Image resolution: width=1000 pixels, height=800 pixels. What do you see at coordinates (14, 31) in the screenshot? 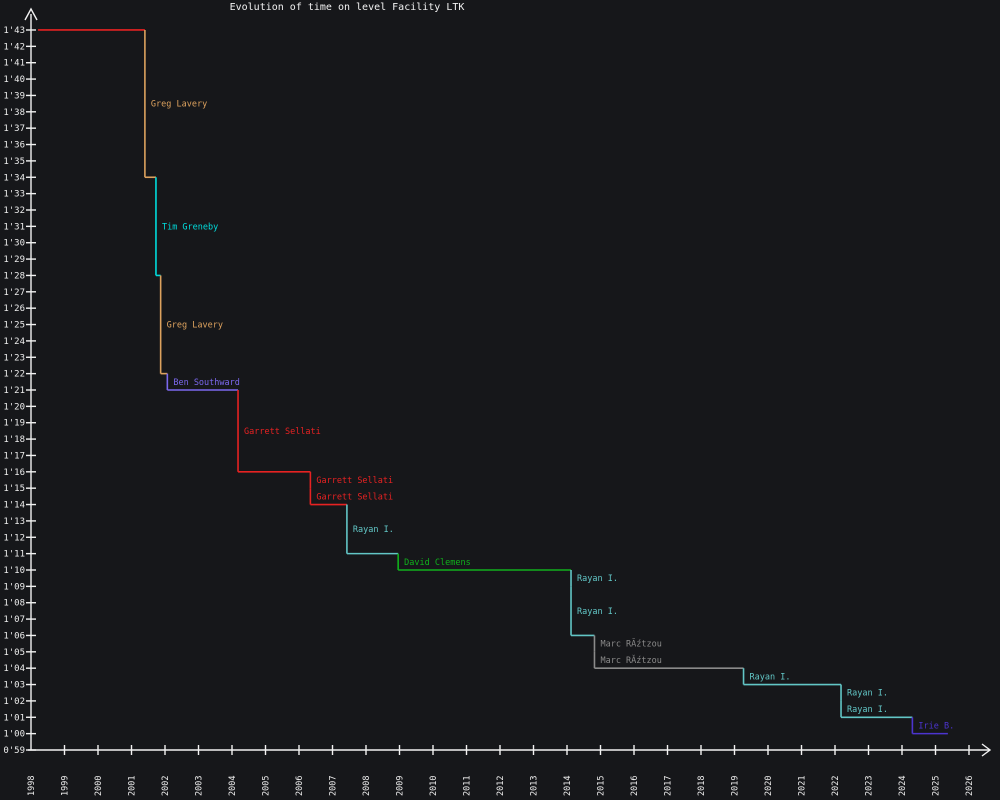
I see `y-tick-label: 1'43` at bounding box center [14, 31].